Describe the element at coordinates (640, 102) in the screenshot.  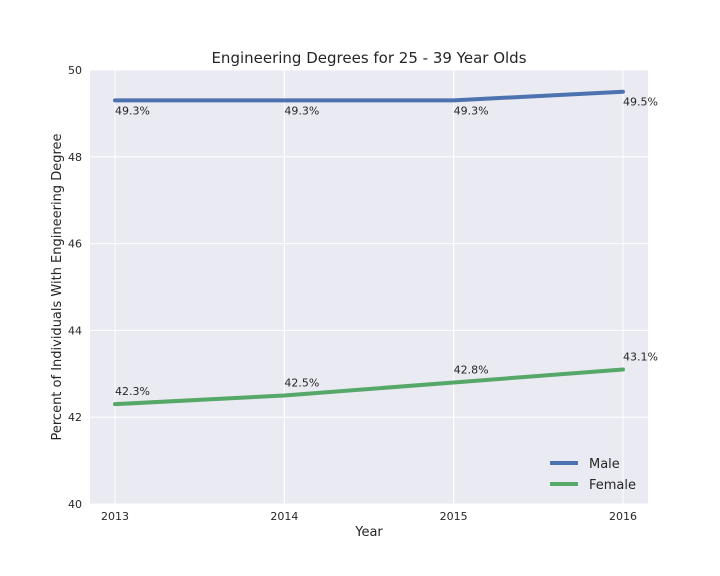
I see `data-label-male: 49.5%` at that location.